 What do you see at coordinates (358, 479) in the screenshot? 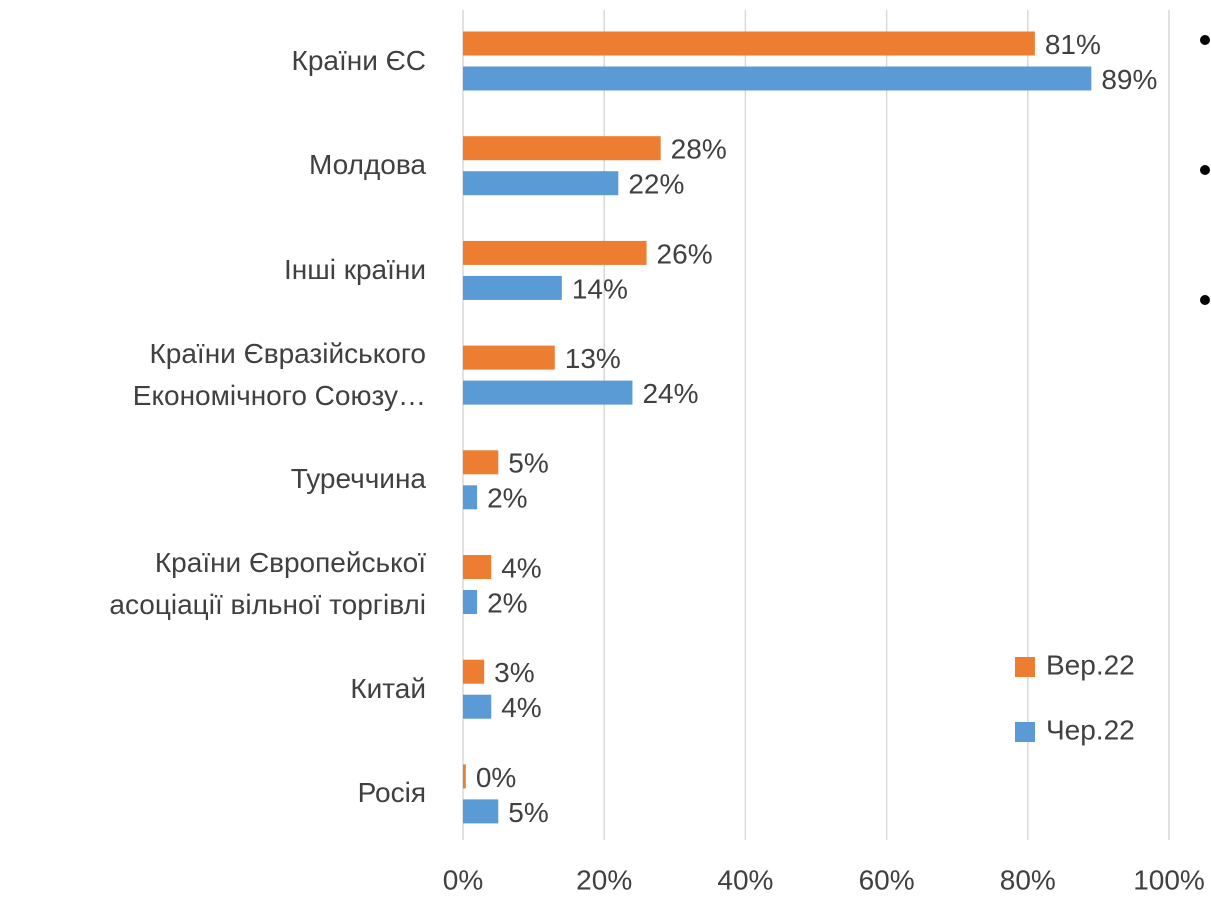
I see `y-tick-label: Туреччина` at bounding box center [358, 479].